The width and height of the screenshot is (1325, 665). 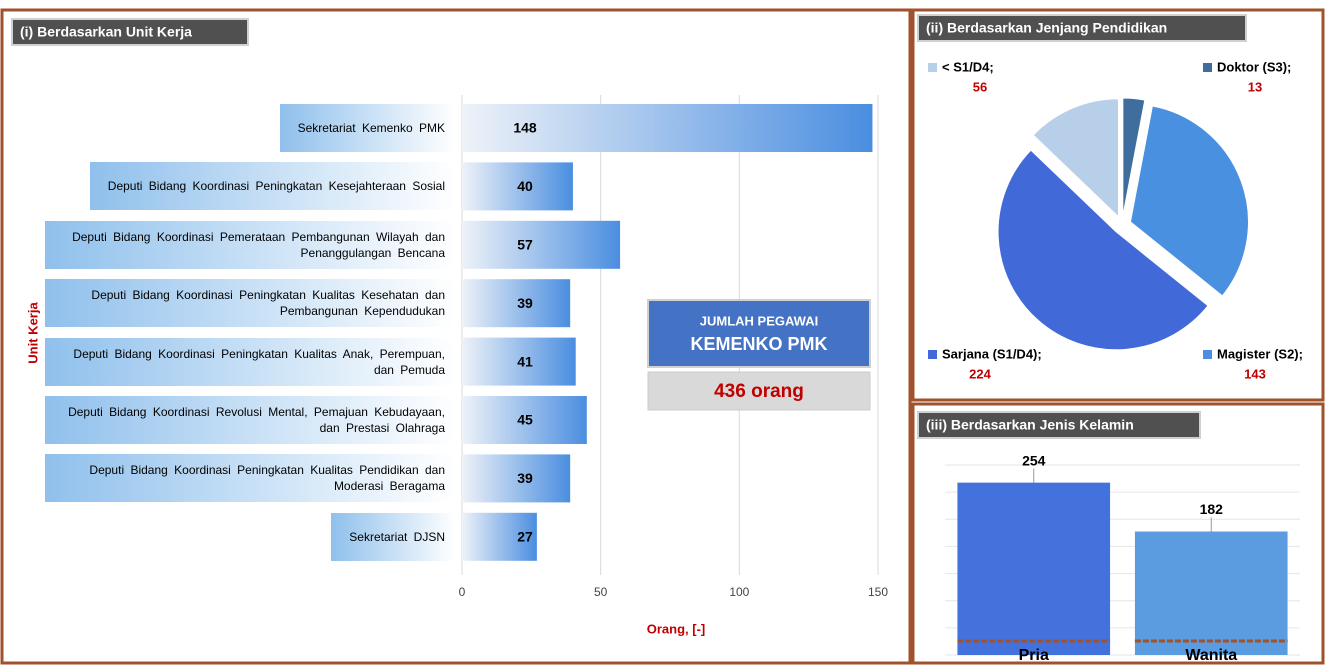 I want to click on value-label: 40, so click(x=525, y=186).